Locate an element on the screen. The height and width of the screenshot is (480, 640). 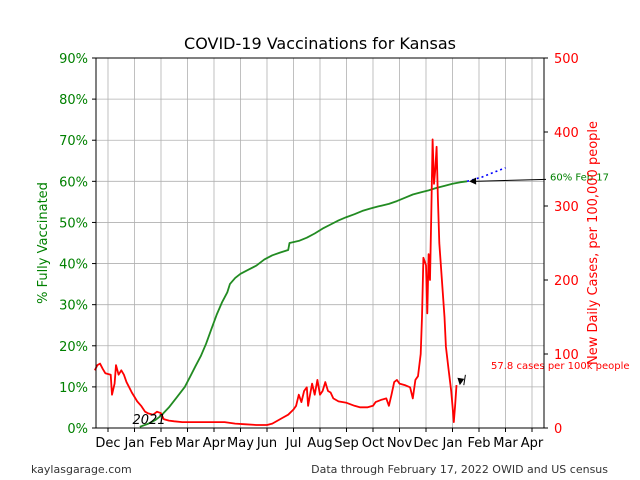
left-tick-label: 30% is located at coordinates (73, 306).